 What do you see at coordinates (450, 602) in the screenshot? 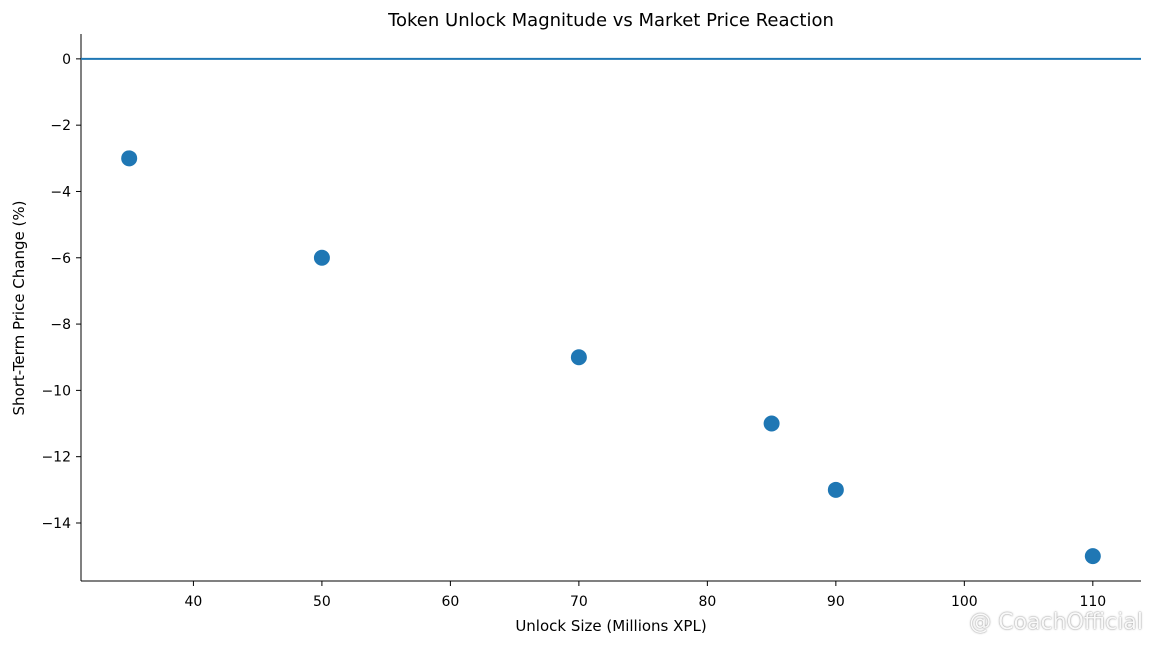
I see `x-tick-label: 60` at bounding box center [450, 602].